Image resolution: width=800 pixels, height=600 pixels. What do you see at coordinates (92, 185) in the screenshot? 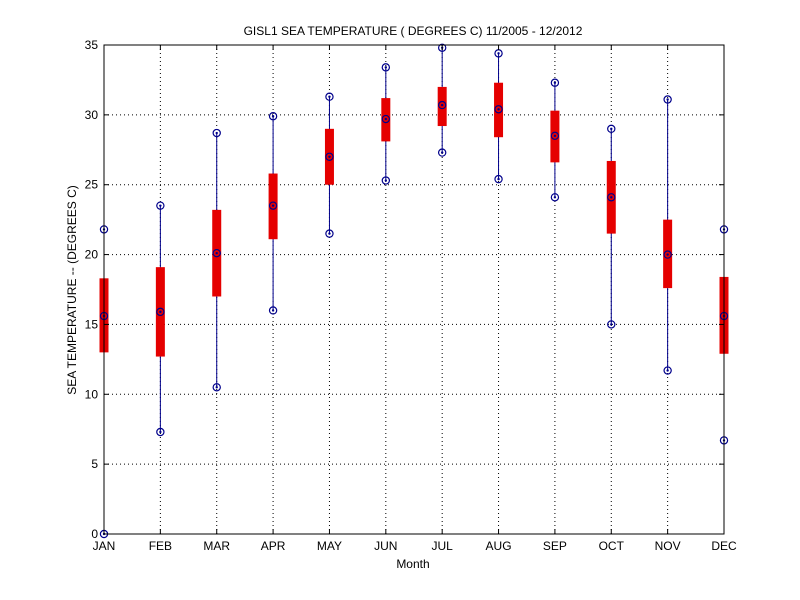
I see `y-tick-label: 25` at bounding box center [92, 185].